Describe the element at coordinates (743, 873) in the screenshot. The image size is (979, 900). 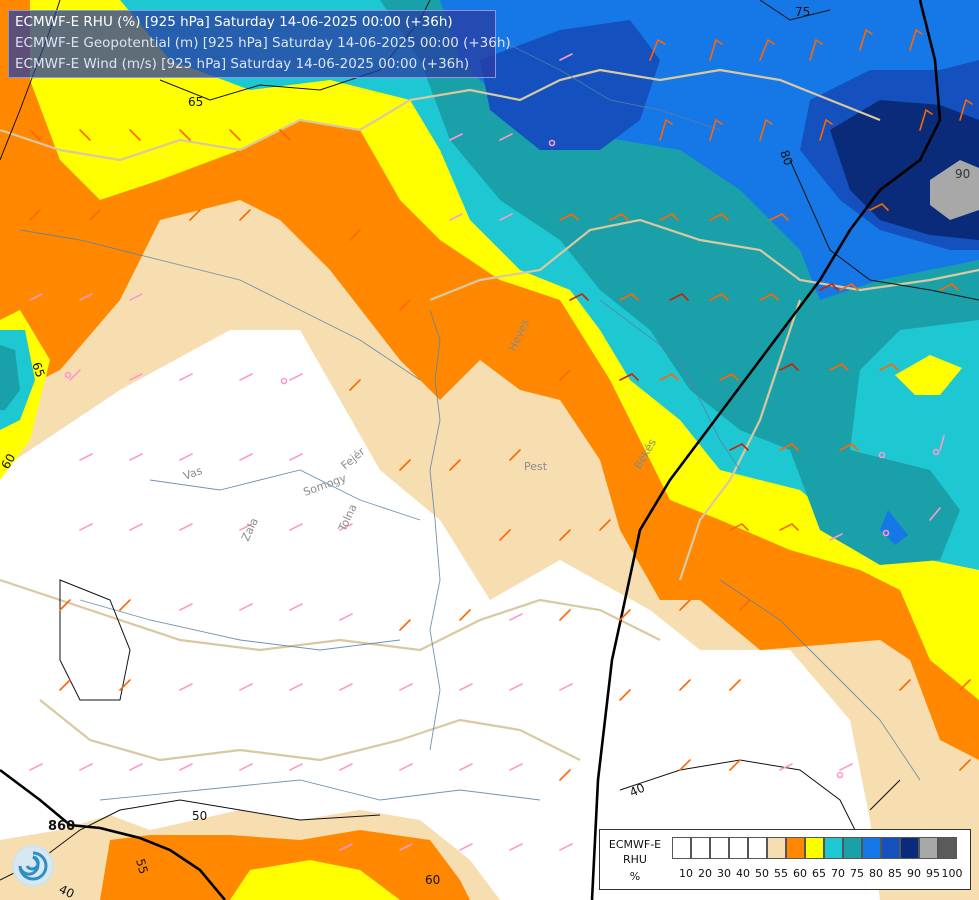
I see `legend-tick-label: 40` at that location.